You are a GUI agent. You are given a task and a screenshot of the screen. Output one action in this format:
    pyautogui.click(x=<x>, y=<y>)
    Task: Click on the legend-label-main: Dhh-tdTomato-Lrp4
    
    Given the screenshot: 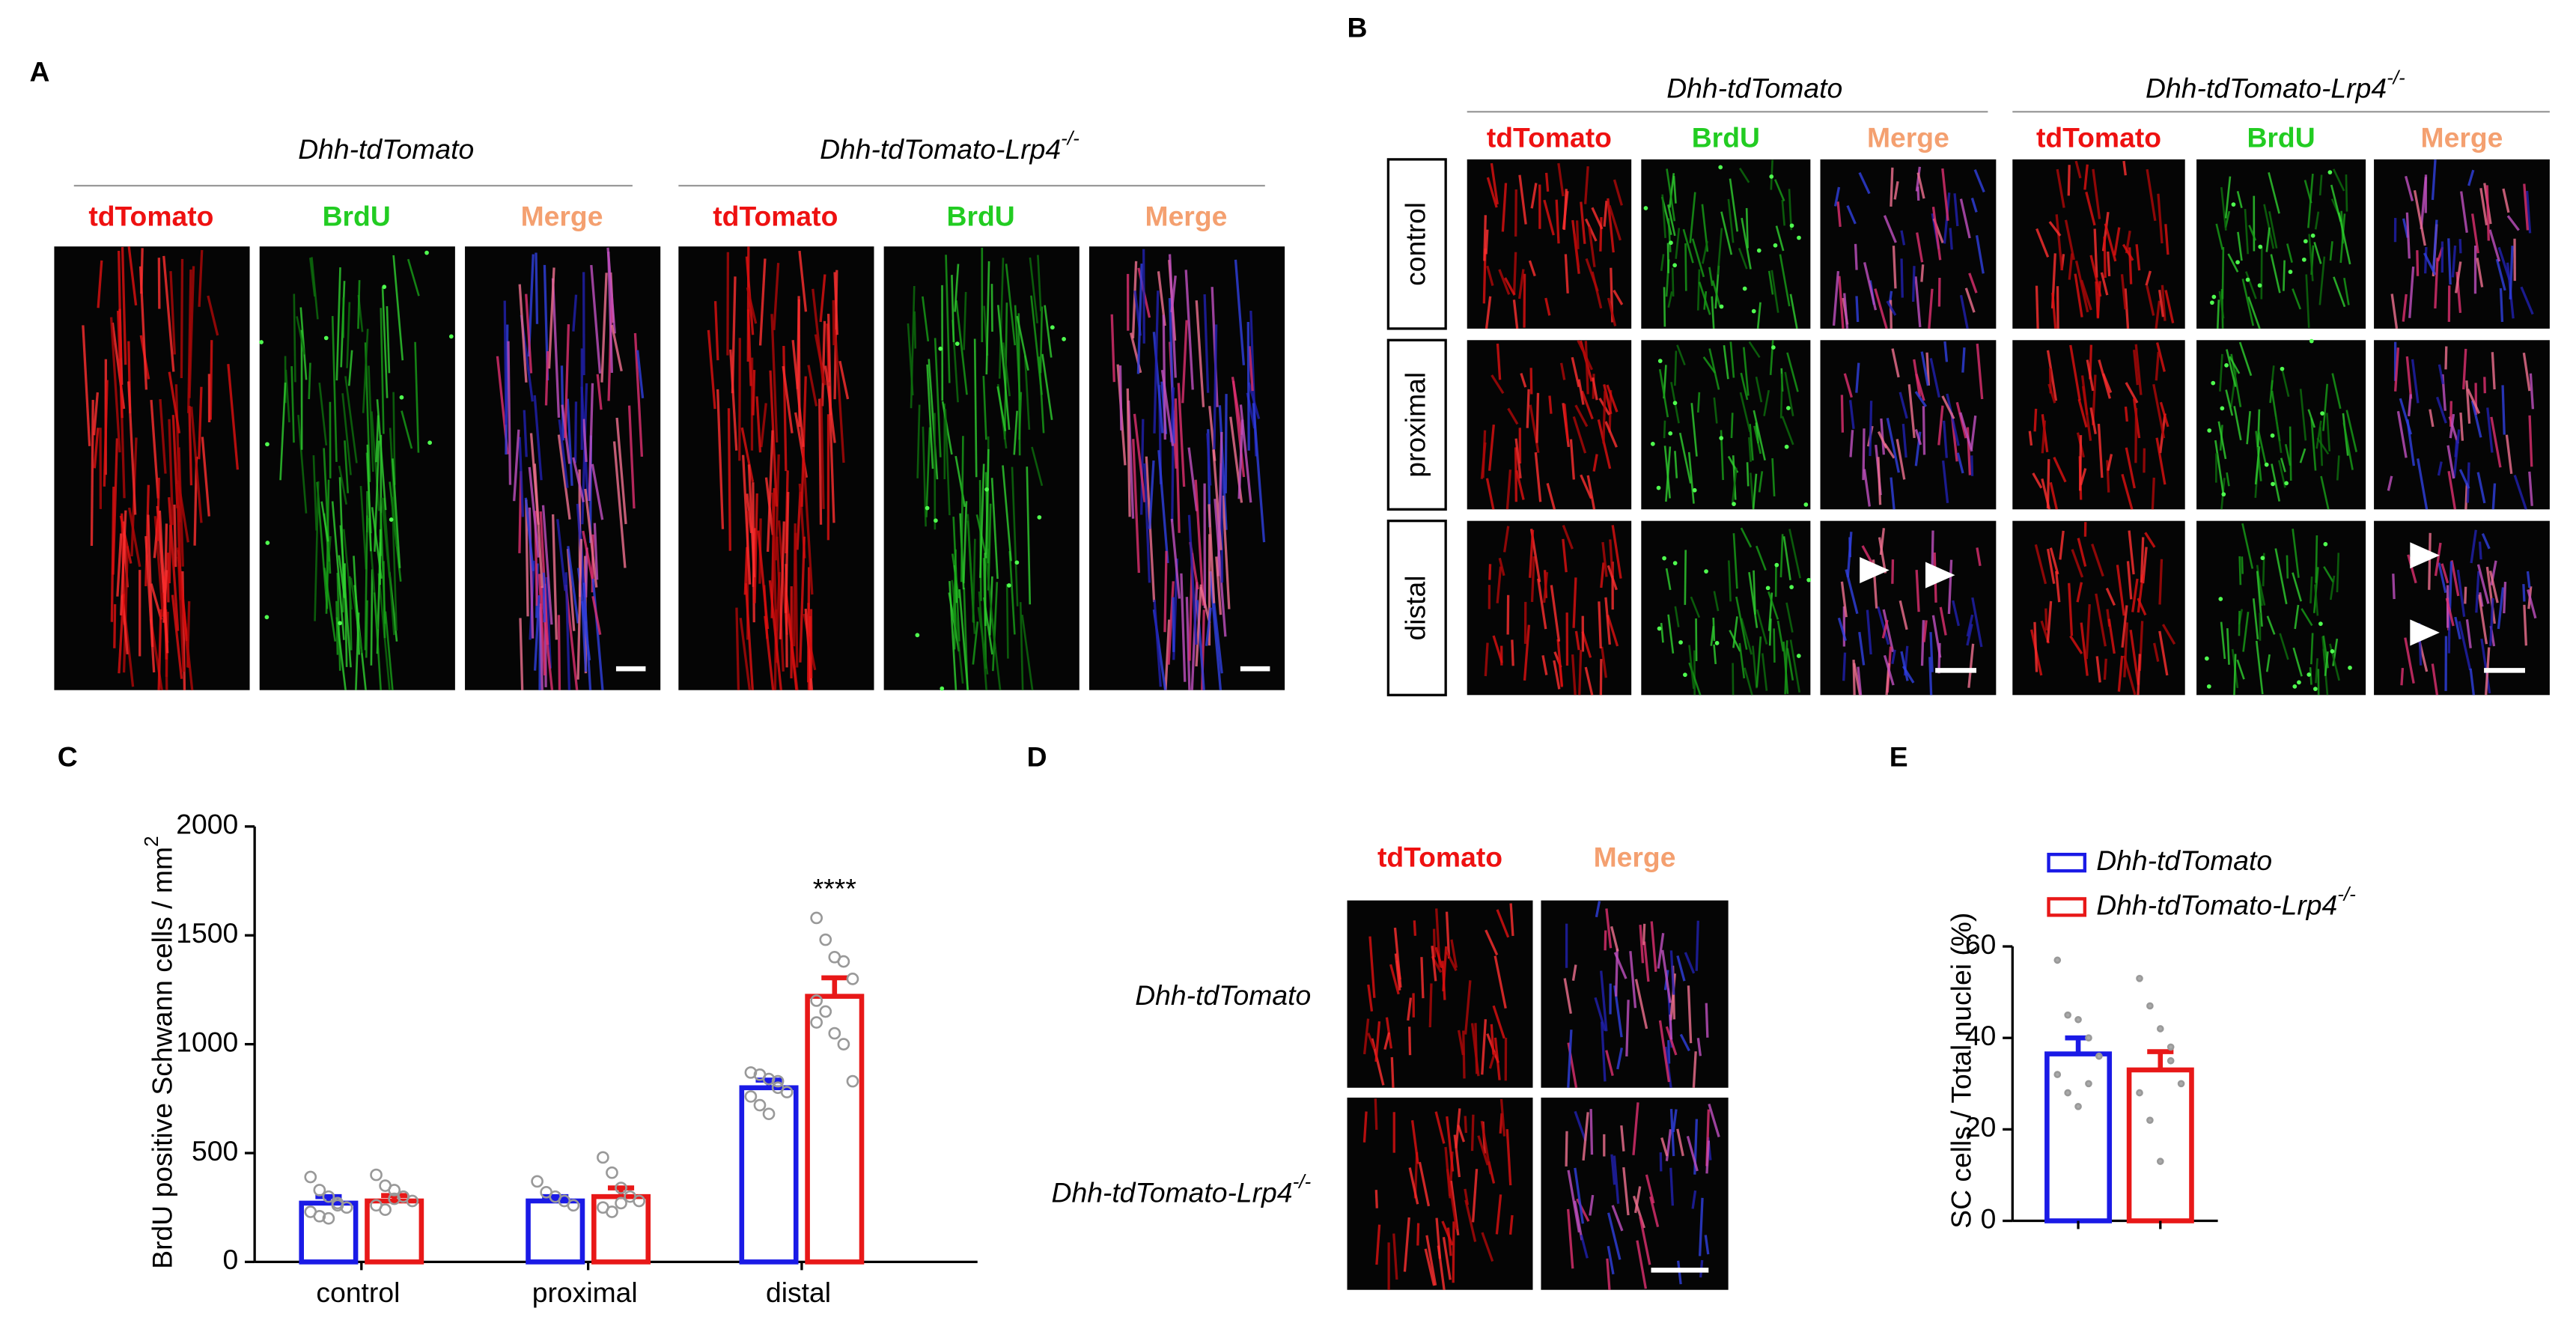 What is the action you would take?
    pyautogui.click(x=2216, y=904)
    